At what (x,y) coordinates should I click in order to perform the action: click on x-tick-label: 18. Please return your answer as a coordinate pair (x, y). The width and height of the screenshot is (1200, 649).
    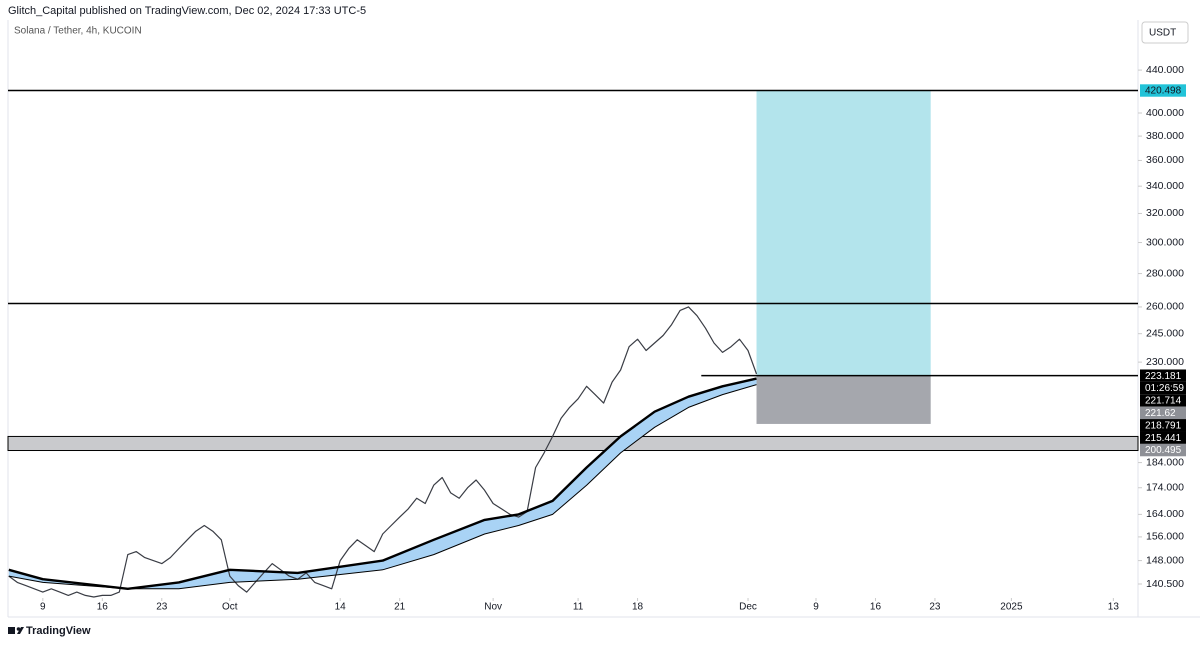
    Looking at the image, I should click on (638, 607).